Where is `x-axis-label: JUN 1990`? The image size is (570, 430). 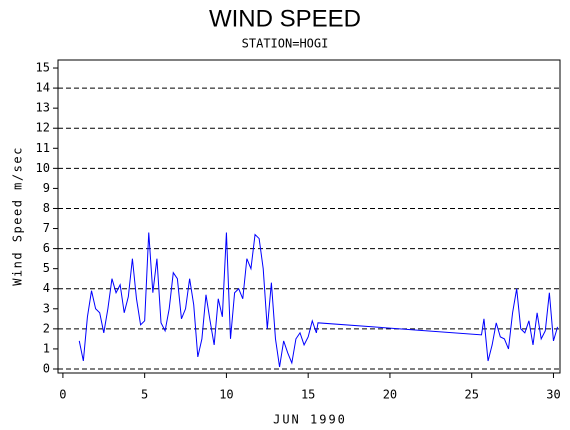 x-axis-label: JUN 1990 is located at coordinates (310, 420).